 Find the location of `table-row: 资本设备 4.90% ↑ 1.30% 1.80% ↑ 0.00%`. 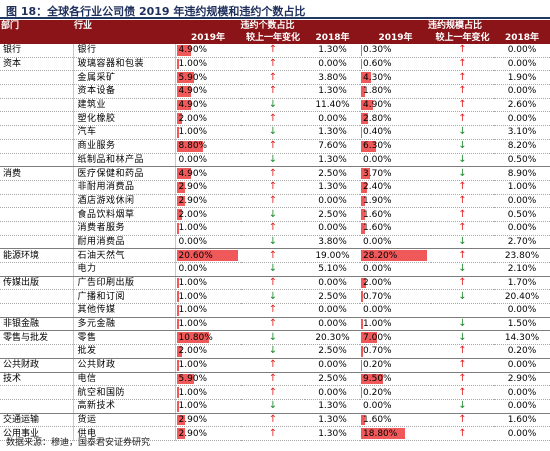

table-row: 资本设备 4.90% ↑ 1.30% 1.80% ↑ 0.00% is located at coordinates (275, 91).